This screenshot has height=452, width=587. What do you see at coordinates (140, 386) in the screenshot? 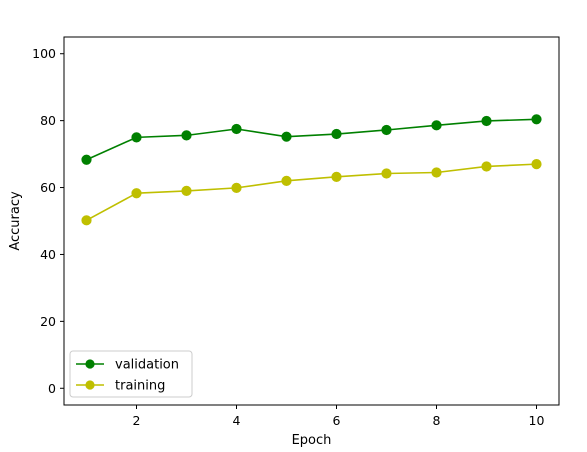
I see `legend-label: training` at bounding box center [140, 386].